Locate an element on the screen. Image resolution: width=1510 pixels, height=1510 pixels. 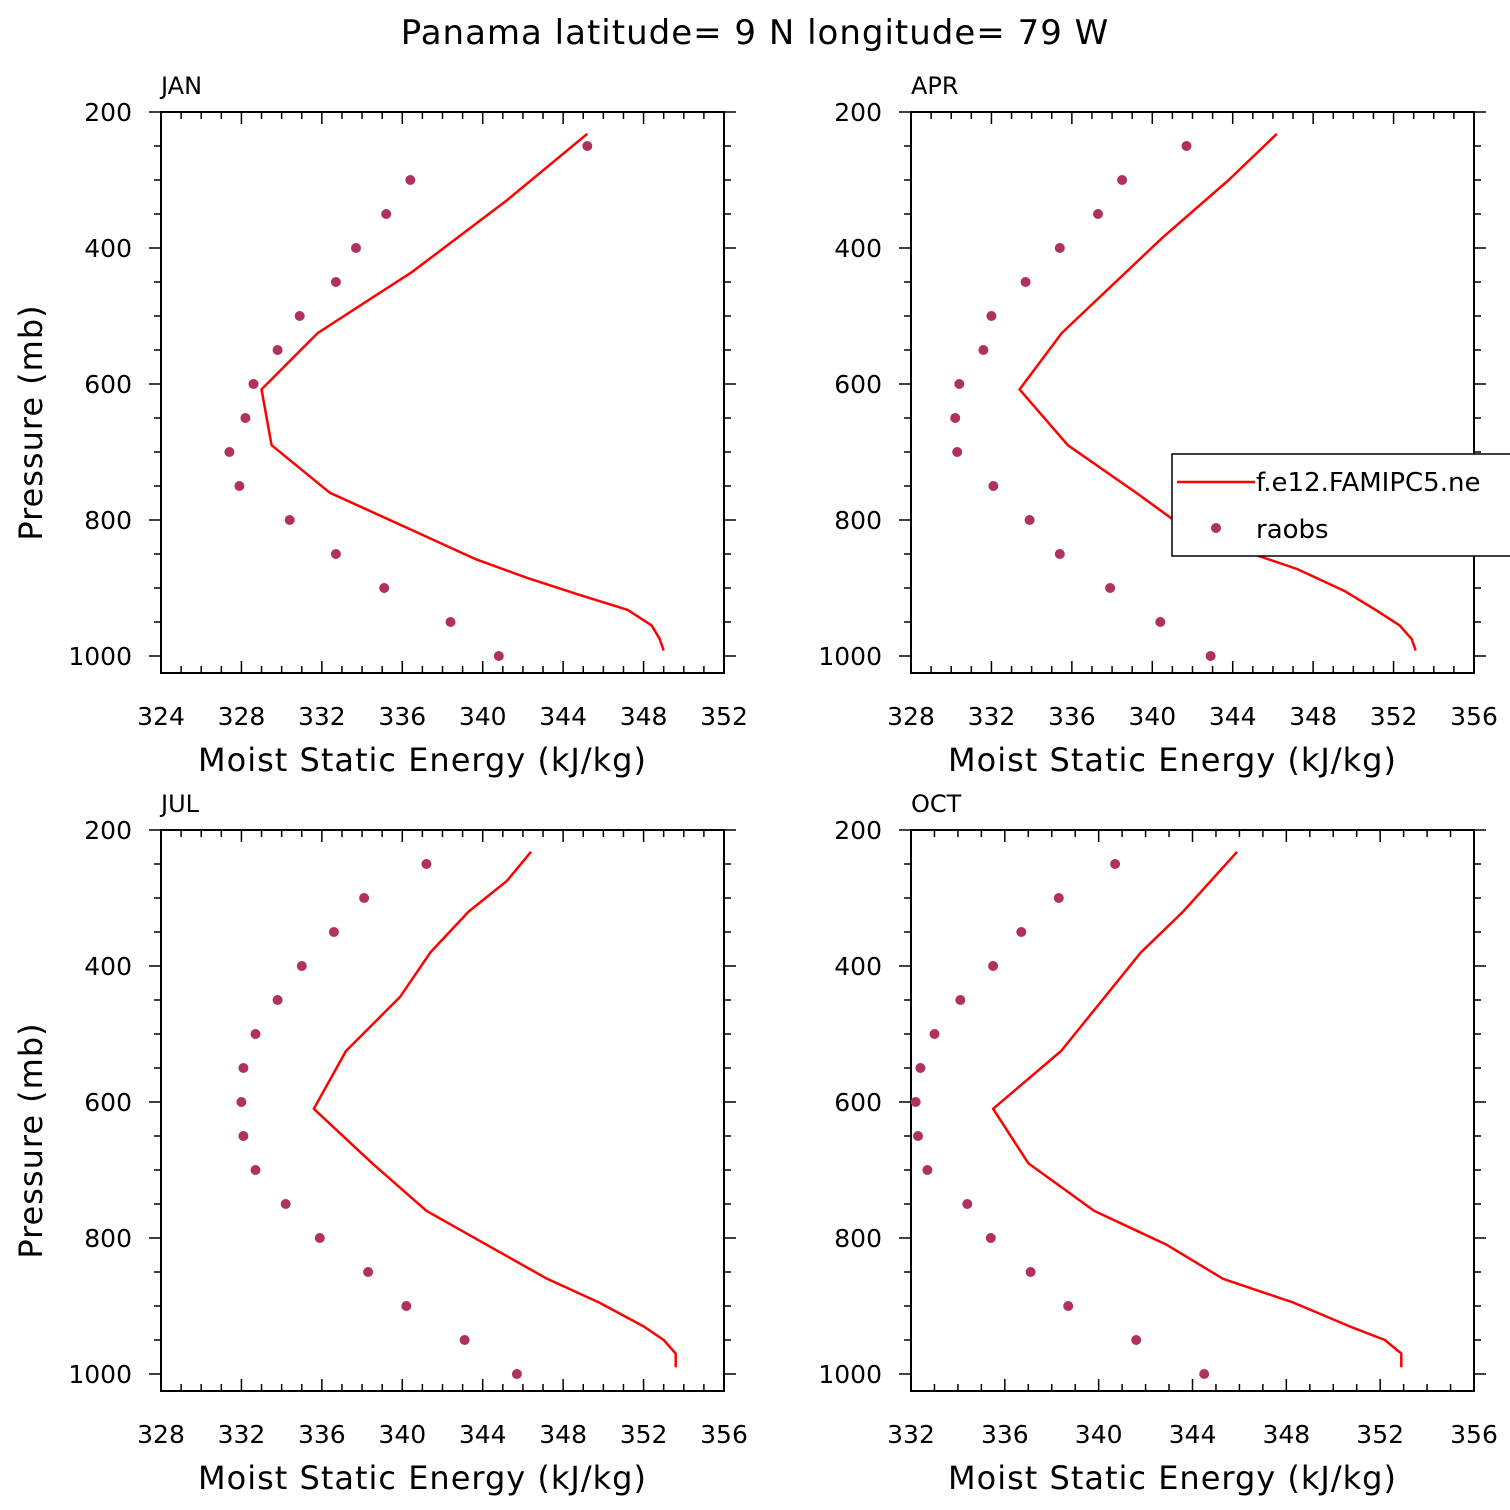
panel-title: APR is located at coordinates (935, 86).